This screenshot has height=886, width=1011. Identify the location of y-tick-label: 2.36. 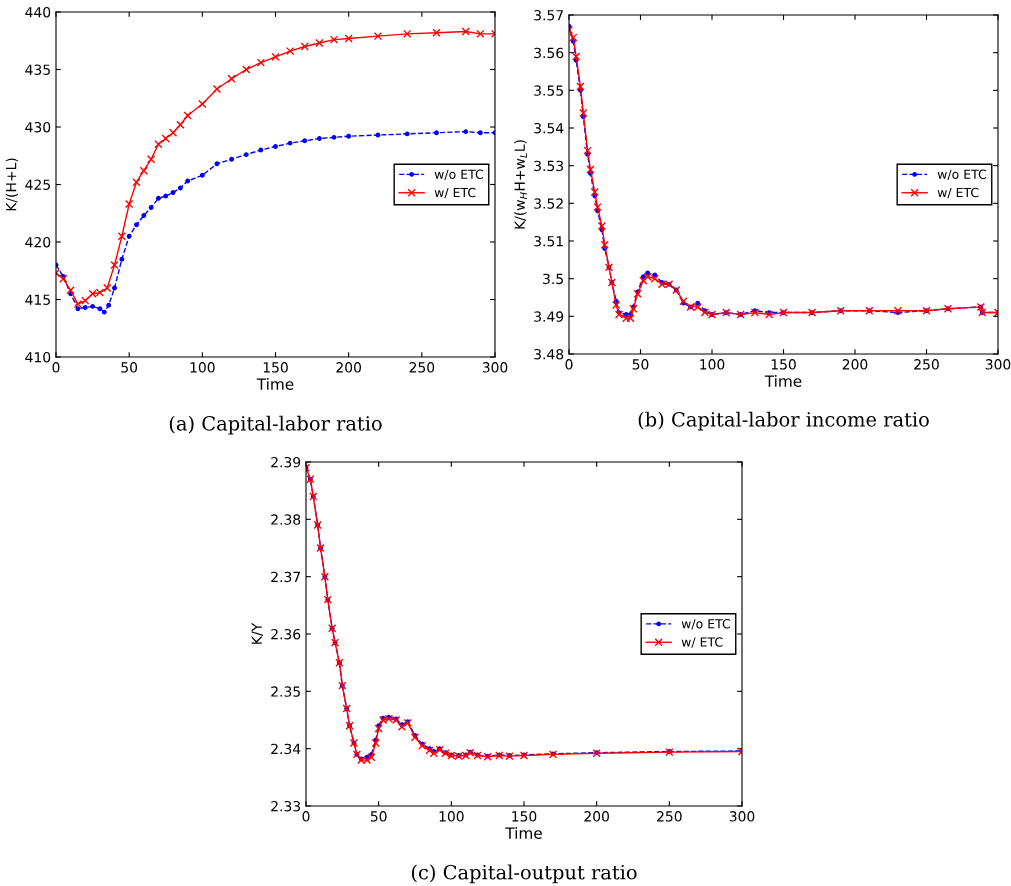
(286, 634).